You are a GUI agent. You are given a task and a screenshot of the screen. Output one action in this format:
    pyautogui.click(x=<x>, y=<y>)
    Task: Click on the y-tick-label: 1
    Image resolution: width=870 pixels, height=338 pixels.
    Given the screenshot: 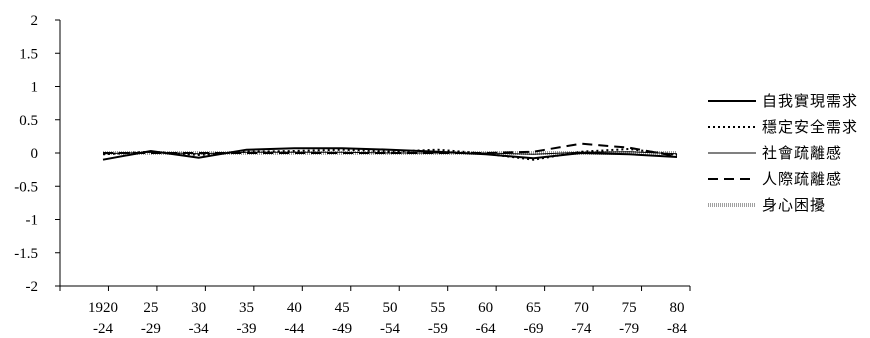 What is the action you would take?
    pyautogui.click(x=35, y=88)
    